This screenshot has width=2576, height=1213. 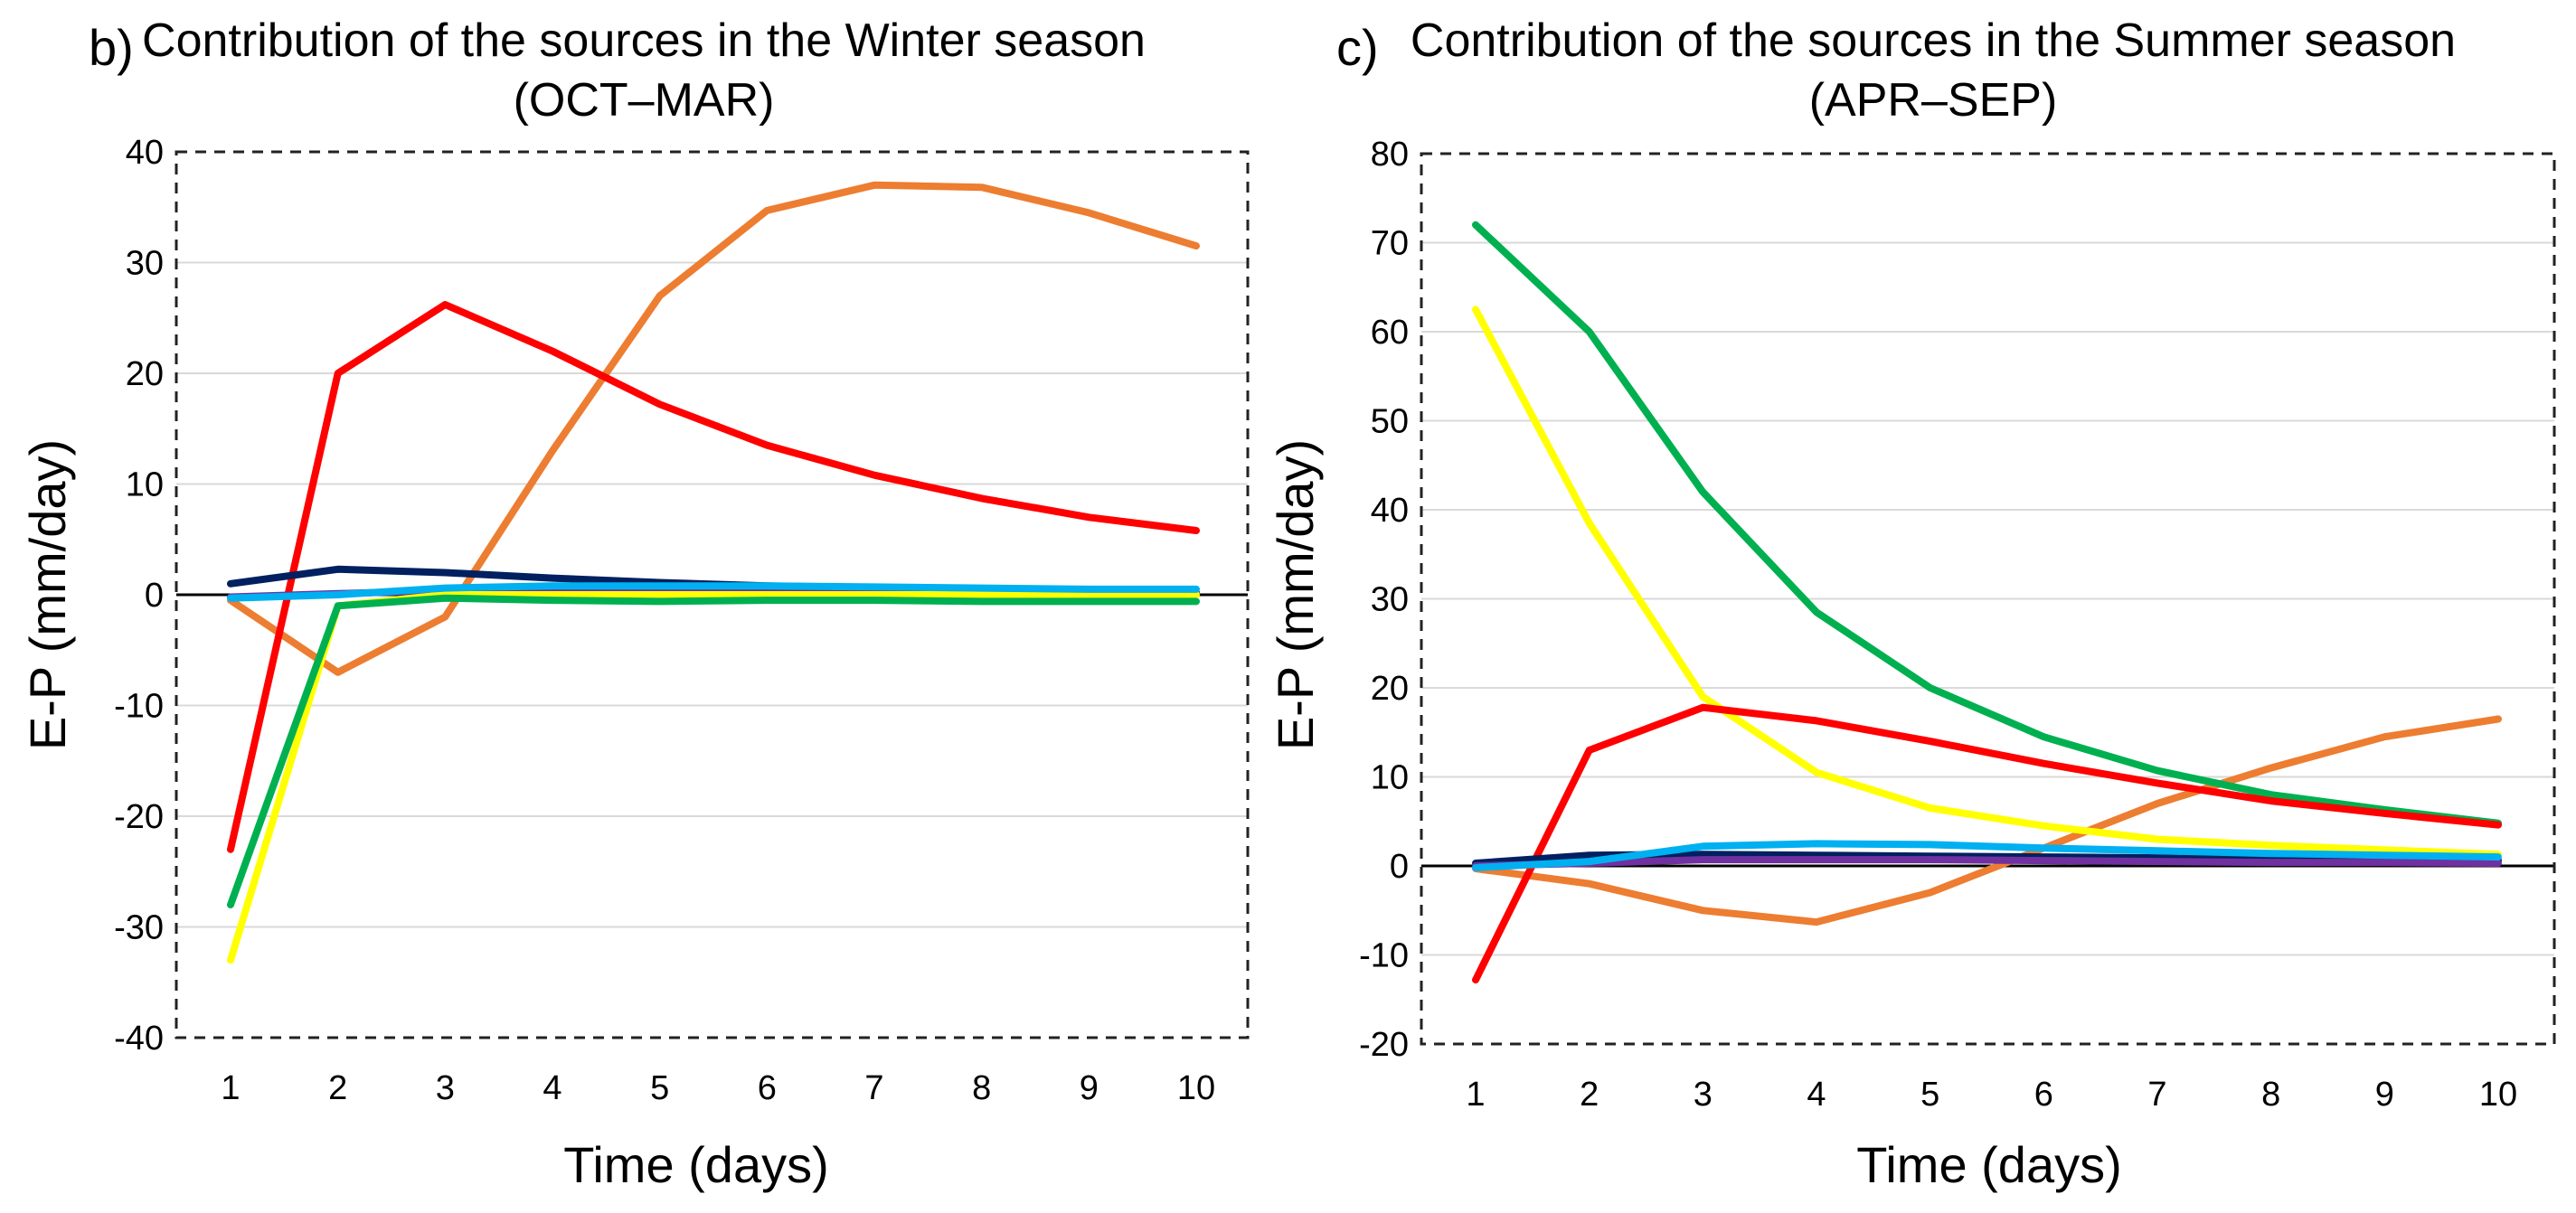 I want to click on series-line-red, so click(x=1987, y=843).